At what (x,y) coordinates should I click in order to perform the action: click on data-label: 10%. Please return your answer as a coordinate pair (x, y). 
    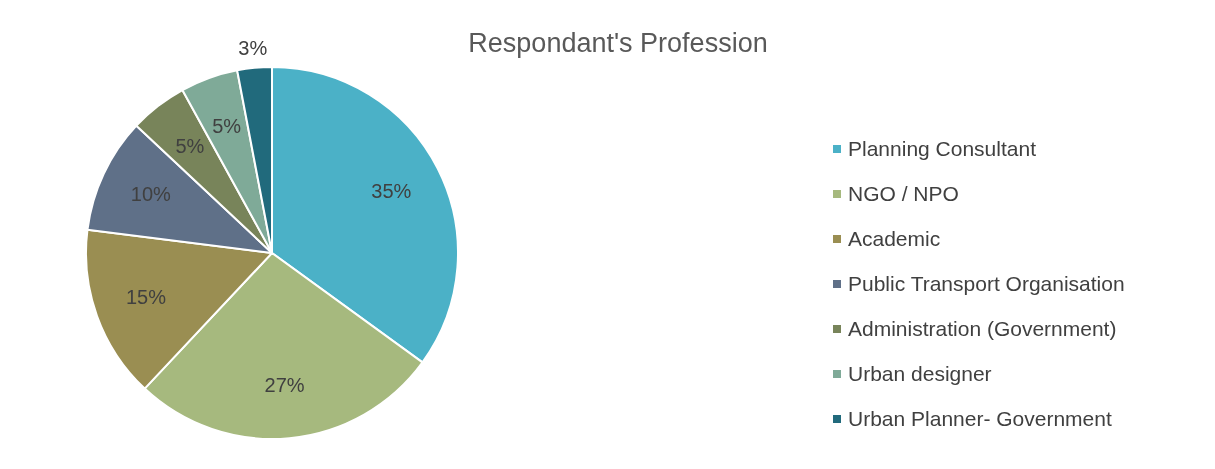
    Looking at the image, I should click on (151, 194).